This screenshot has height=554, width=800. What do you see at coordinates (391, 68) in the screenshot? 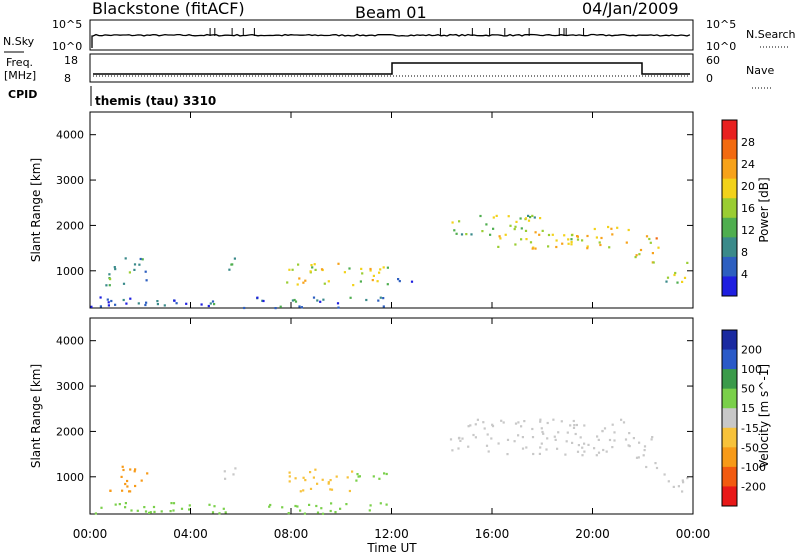
I see `freq-panel-frame` at bounding box center [391, 68].